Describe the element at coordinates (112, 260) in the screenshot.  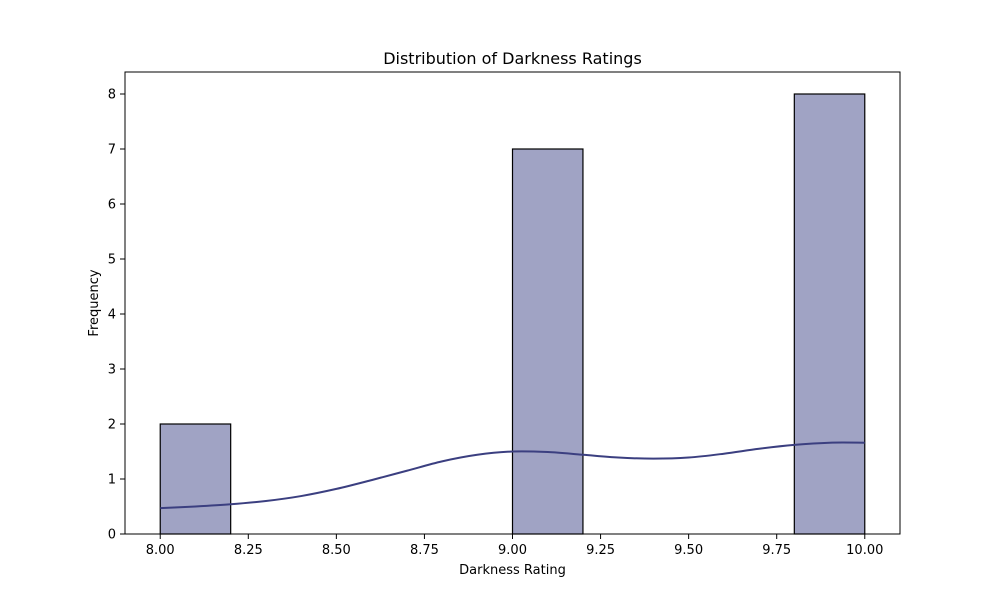
I see `y-tick-label: 5` at that location.